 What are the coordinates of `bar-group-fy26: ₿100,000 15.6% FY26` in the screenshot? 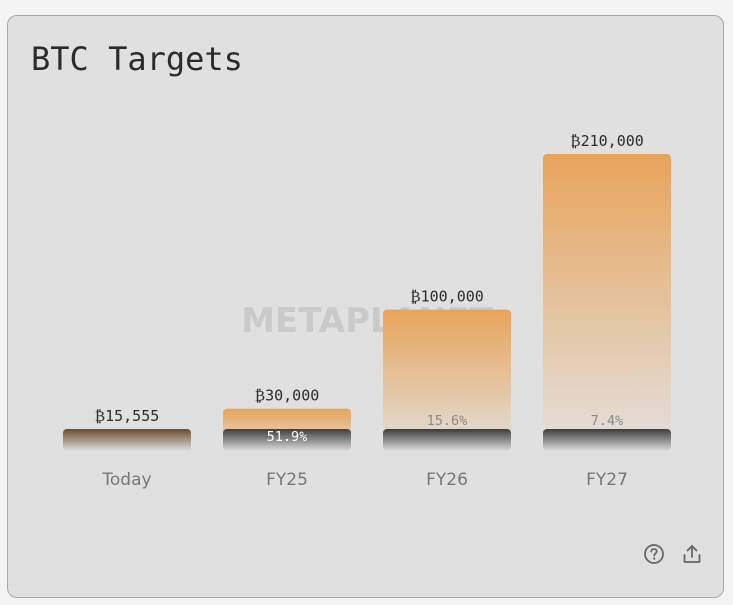 It's located at (447, 389).